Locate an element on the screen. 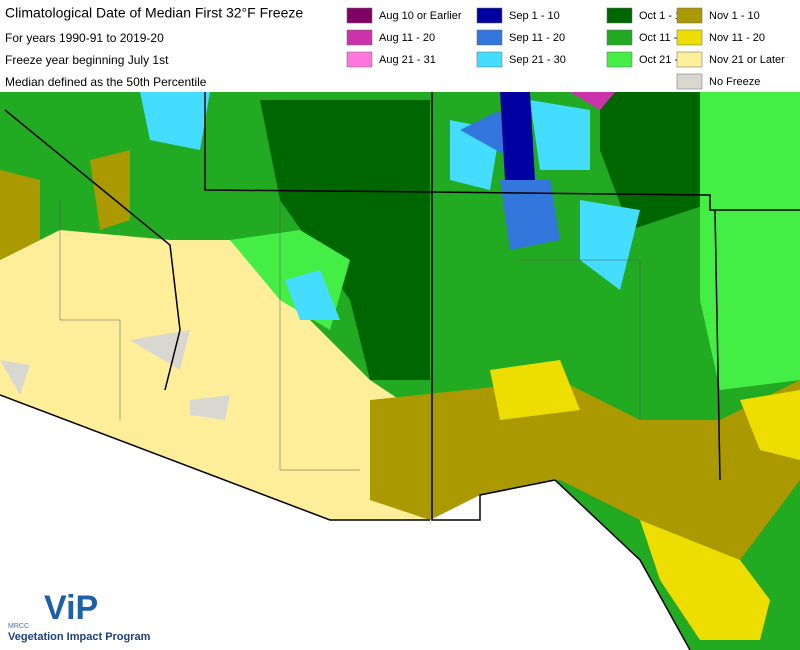 This screenshot has height=650, width=800. logo-name: ViP is located at coordinates (71, 608).